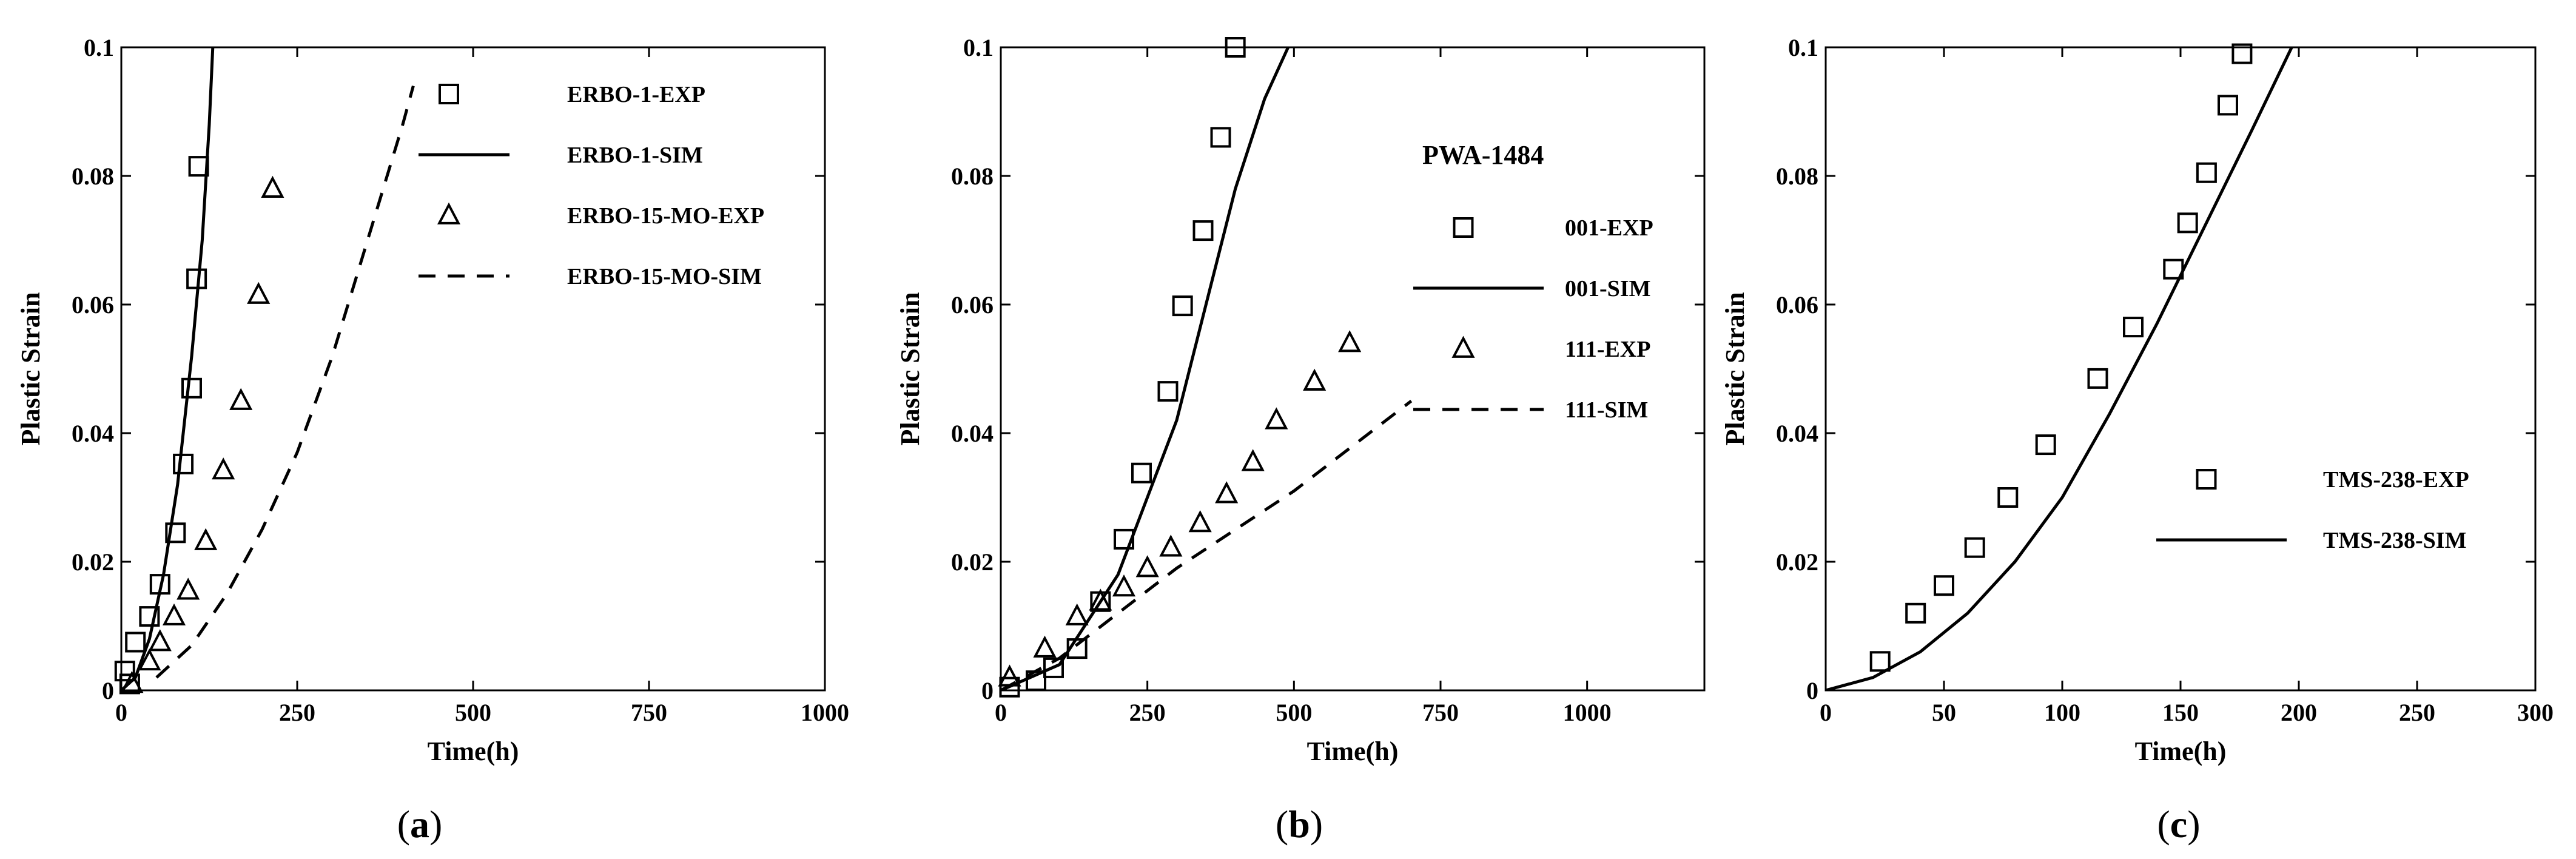 Image resolution: width=2576 pixels, height=859 pixels. I want to click on legend-entry-label: ERBO-1-SIM, so click(635, 155).